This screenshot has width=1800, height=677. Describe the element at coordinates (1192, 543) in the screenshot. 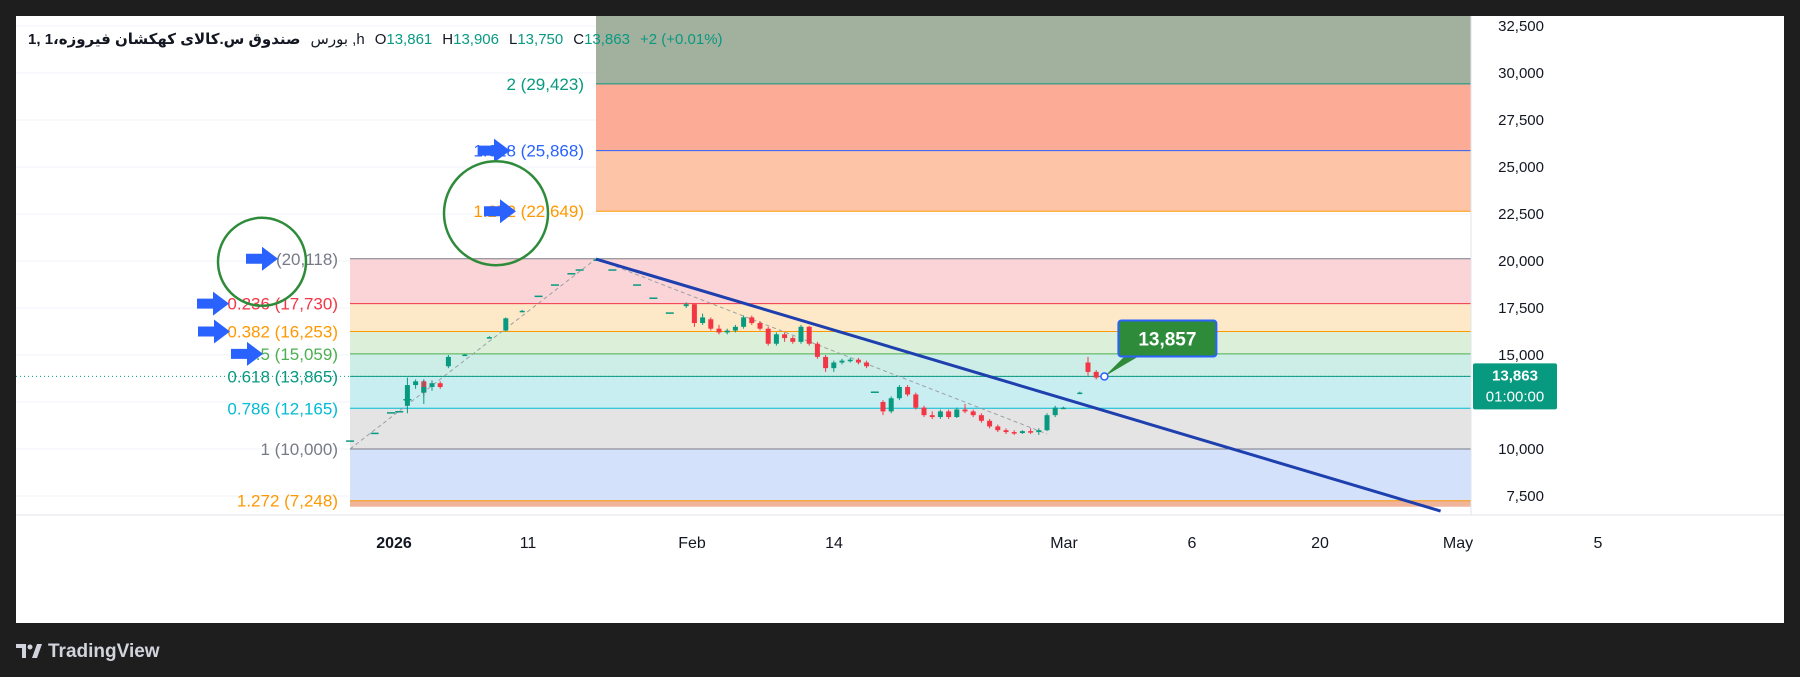

I see `time-tick-label: 6` at that location.